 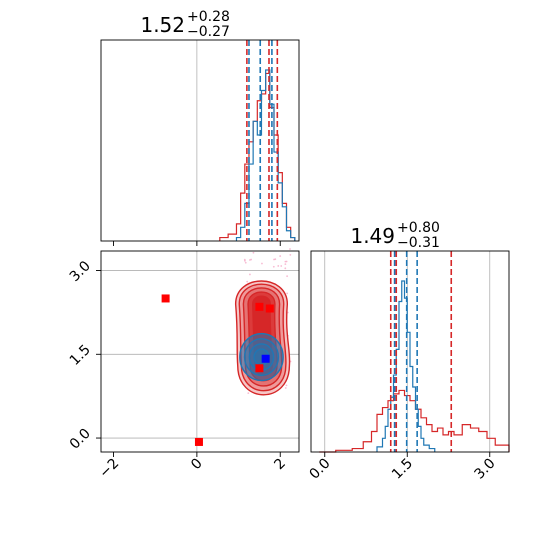 I want to click on panel-title-plus: +0.80, so click(x=418, y=228).